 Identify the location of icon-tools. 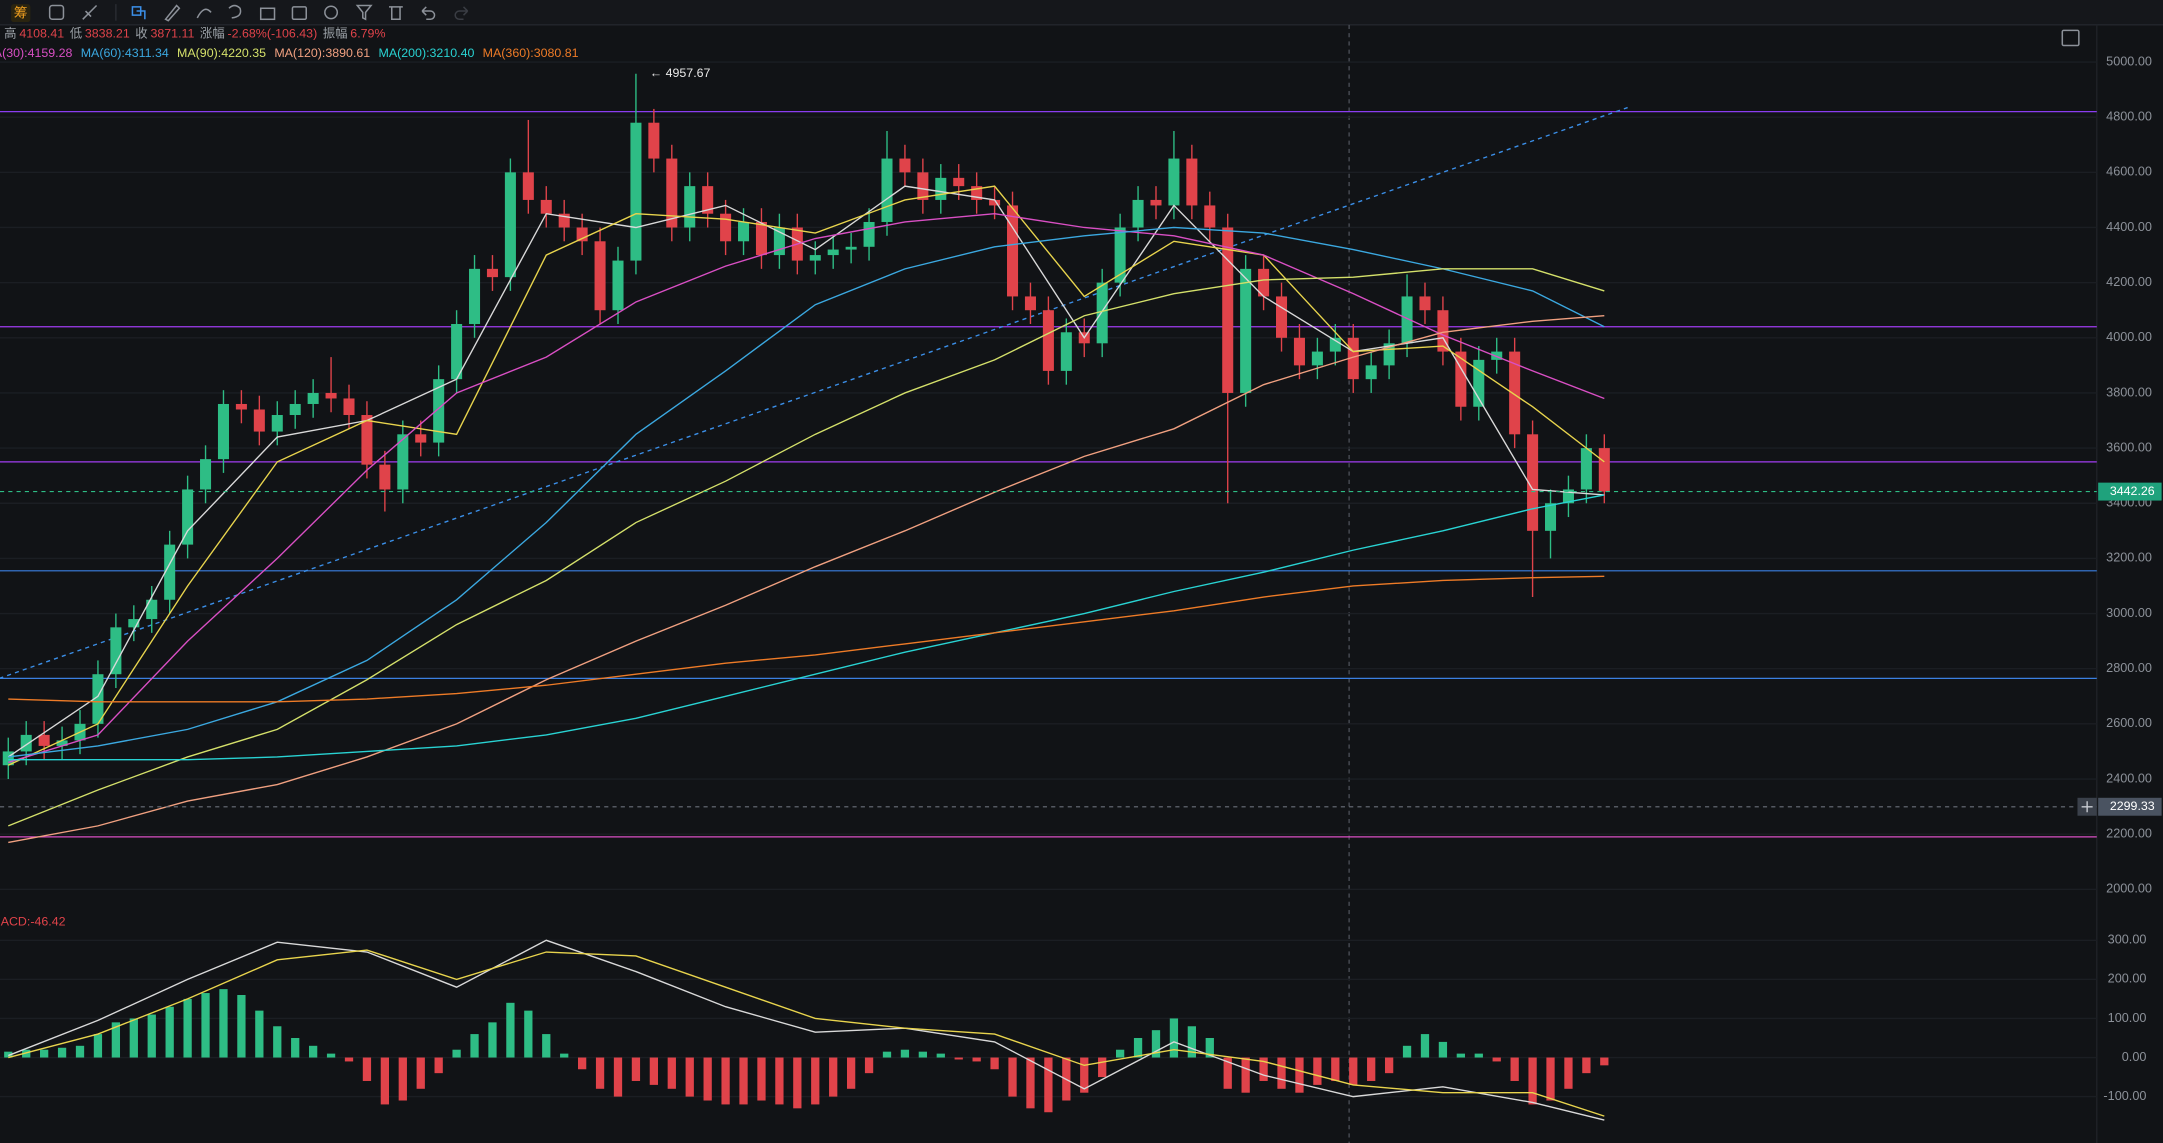
(90, 12).